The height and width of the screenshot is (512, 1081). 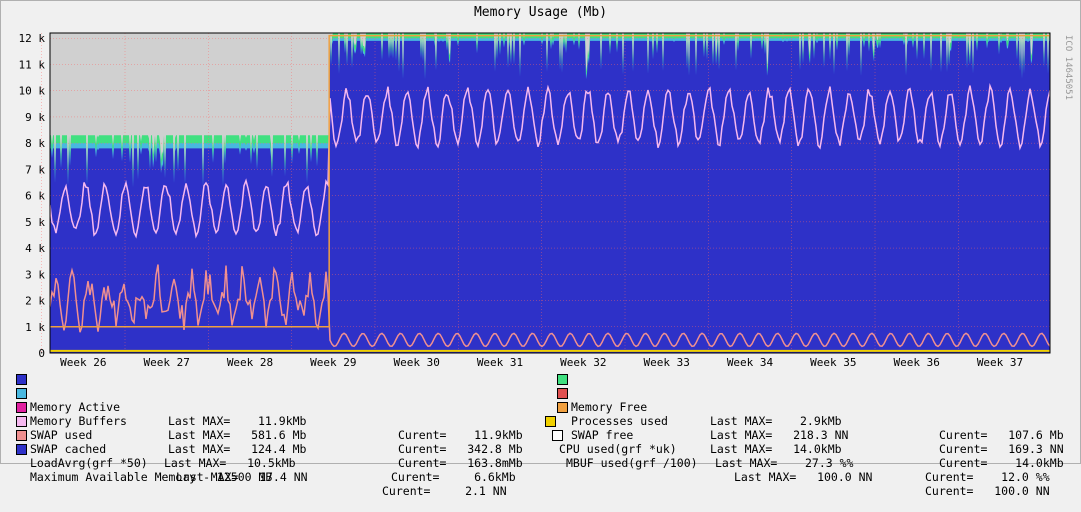 What do you see at coordinates (416, 362) in the screenshot?
I see `x-tick-label: Week 30` at bounding box center [416, 362].